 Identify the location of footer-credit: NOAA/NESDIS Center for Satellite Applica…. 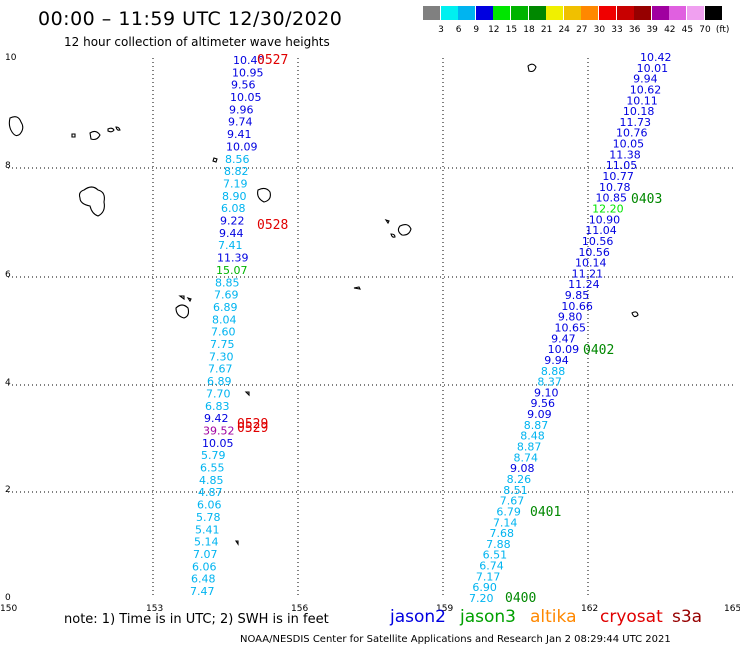
(455, 639).